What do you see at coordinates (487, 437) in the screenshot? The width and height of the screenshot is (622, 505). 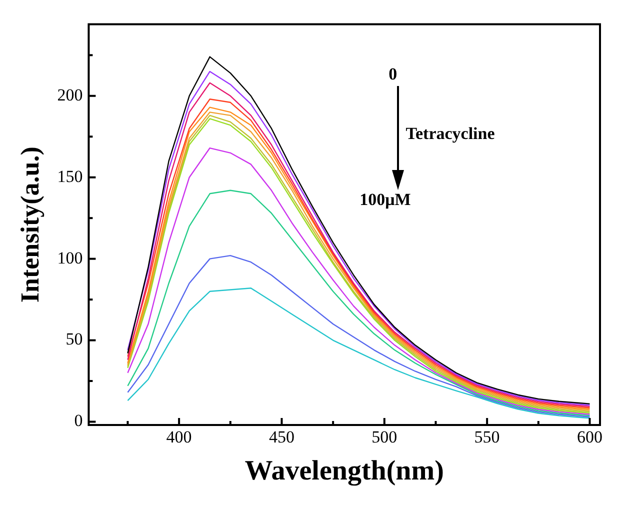 I see `x-tick-label: 550` at bounding box center [487, 437].